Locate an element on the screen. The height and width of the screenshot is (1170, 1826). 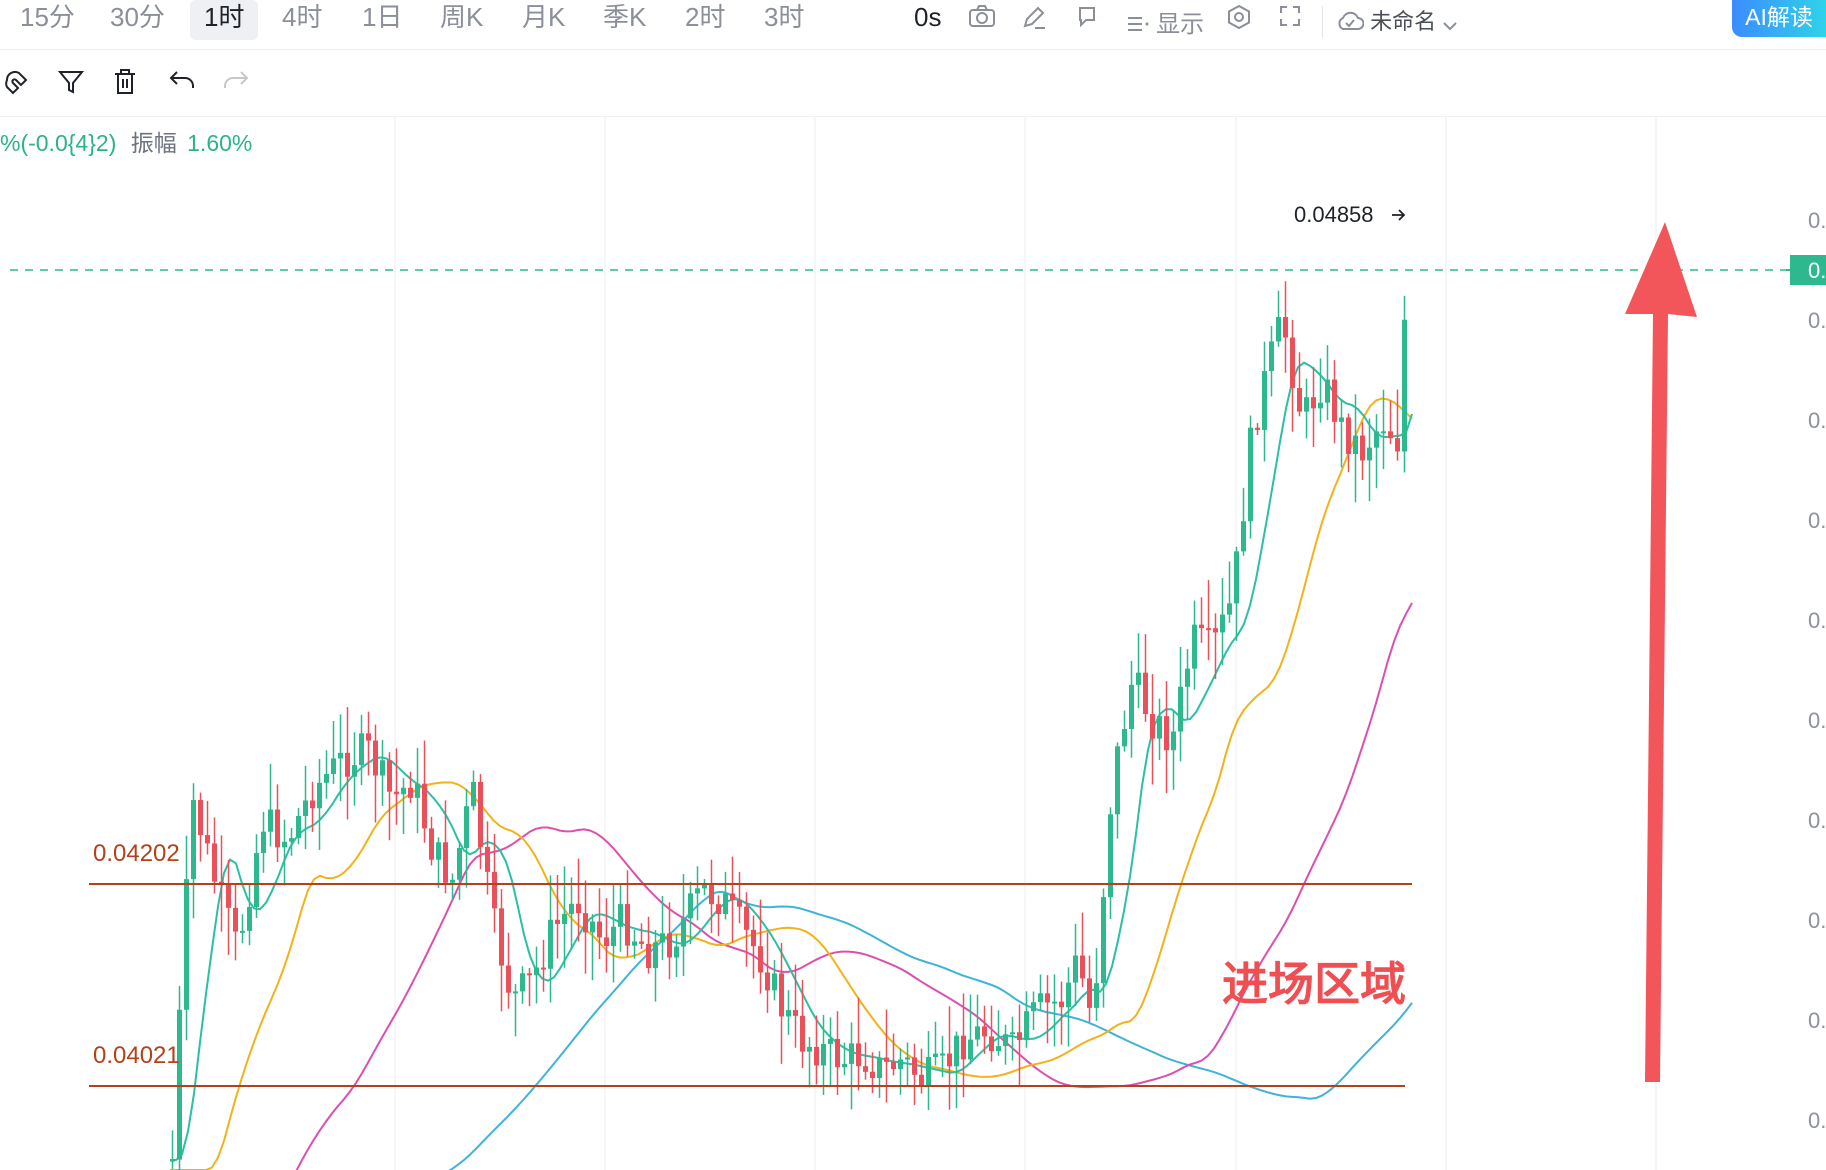
undo-icon is located at coordinates (182, 83).